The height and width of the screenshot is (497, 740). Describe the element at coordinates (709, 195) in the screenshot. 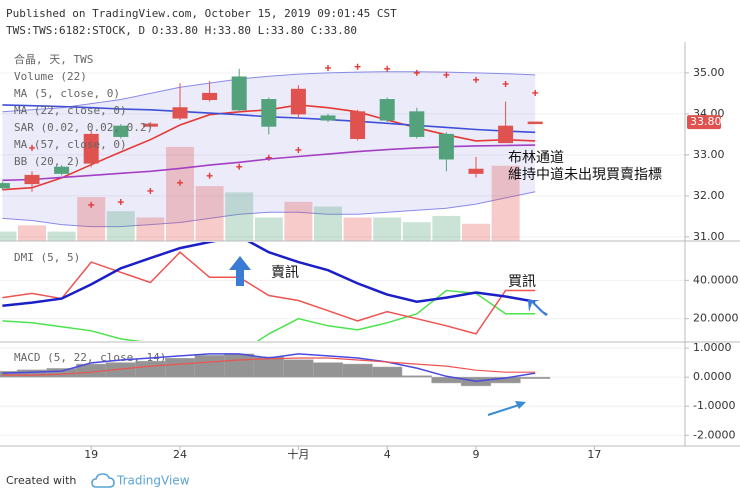

I see `y-tick-label: 32.00` at that location.